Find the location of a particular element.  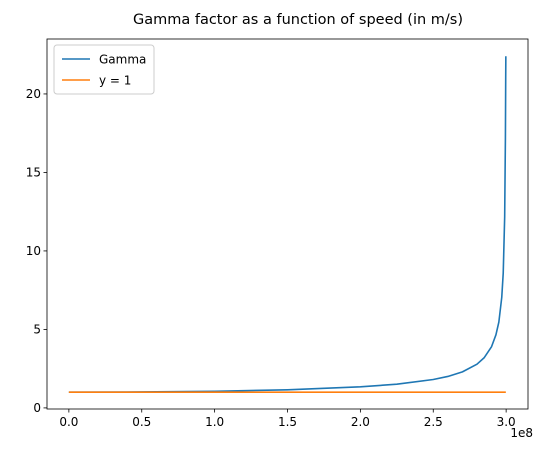

y-tick-label: 20 is located at coordinates (33, 94).